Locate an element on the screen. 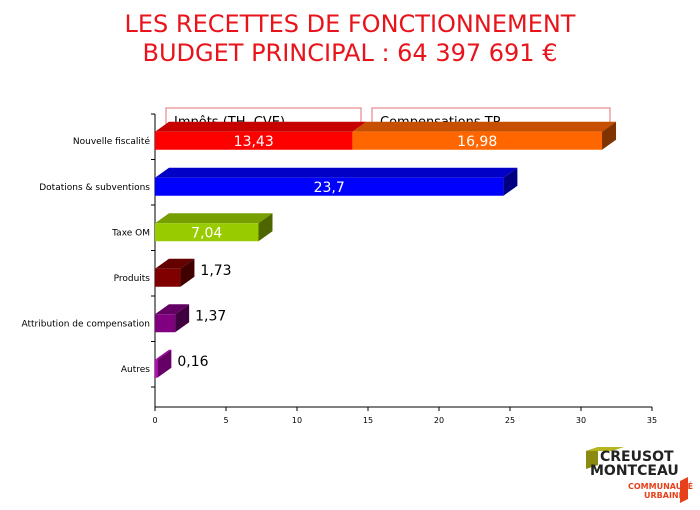  x-tick-label: 0 is located at coordinates (154, 420).